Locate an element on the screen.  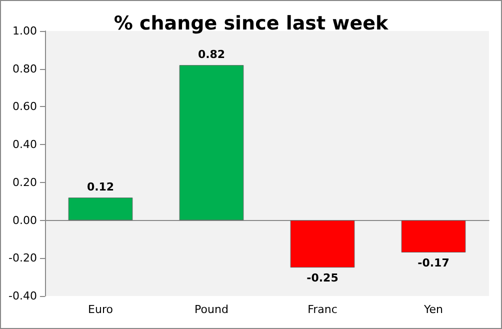
y-tick-label: 0.40 is located at coordinates (24, 145).